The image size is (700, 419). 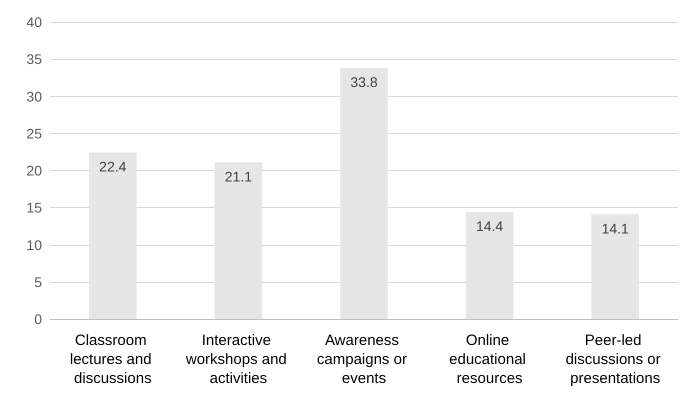 I want to click on data-label: 21.1, so click(x=238, y=176).